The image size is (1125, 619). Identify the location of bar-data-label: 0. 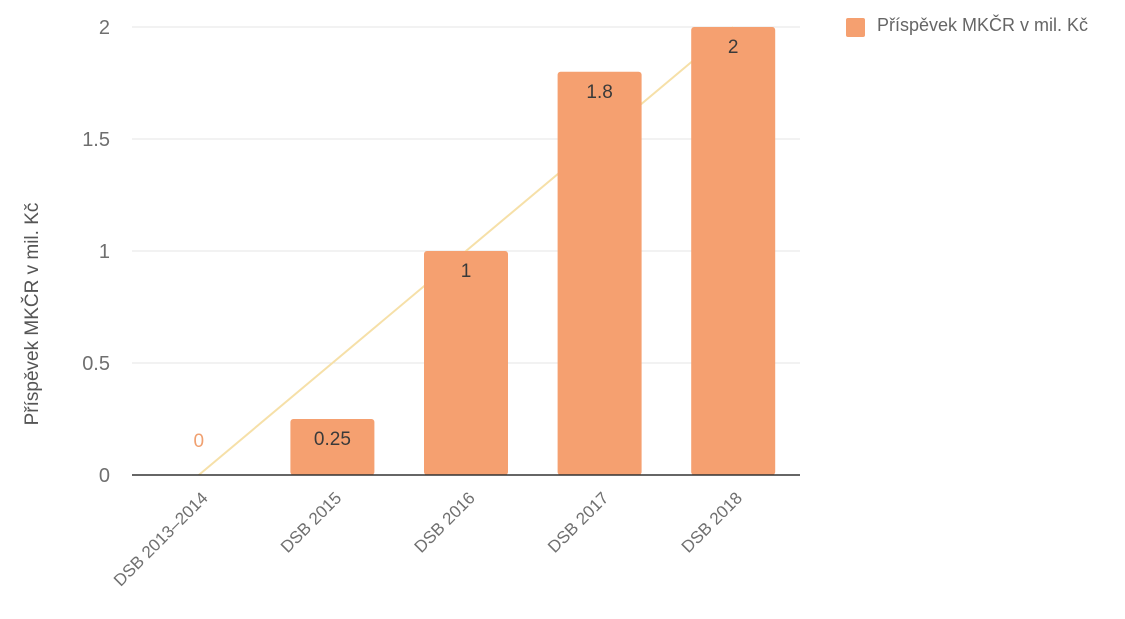
(199, 441).